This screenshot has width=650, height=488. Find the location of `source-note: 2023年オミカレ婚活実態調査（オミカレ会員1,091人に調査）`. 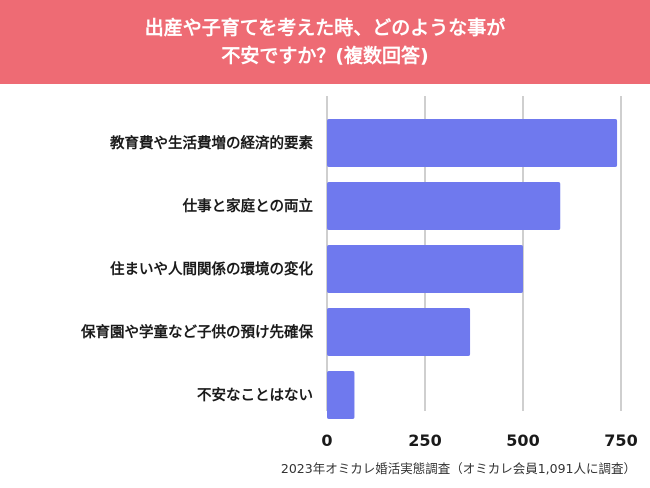

source-note: 2023年オミカレ婚活実態調査（オミカレ会員1,091人に調査） is located at coordinates (458, 468).